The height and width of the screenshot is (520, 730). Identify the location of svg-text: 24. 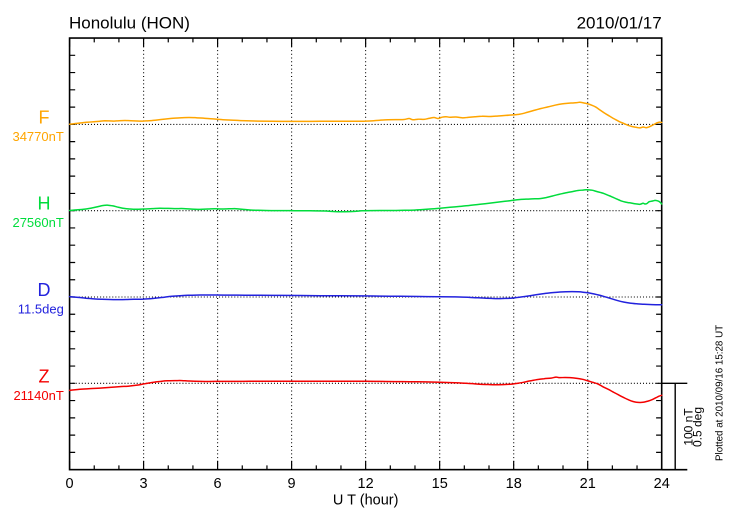
(662, 484).